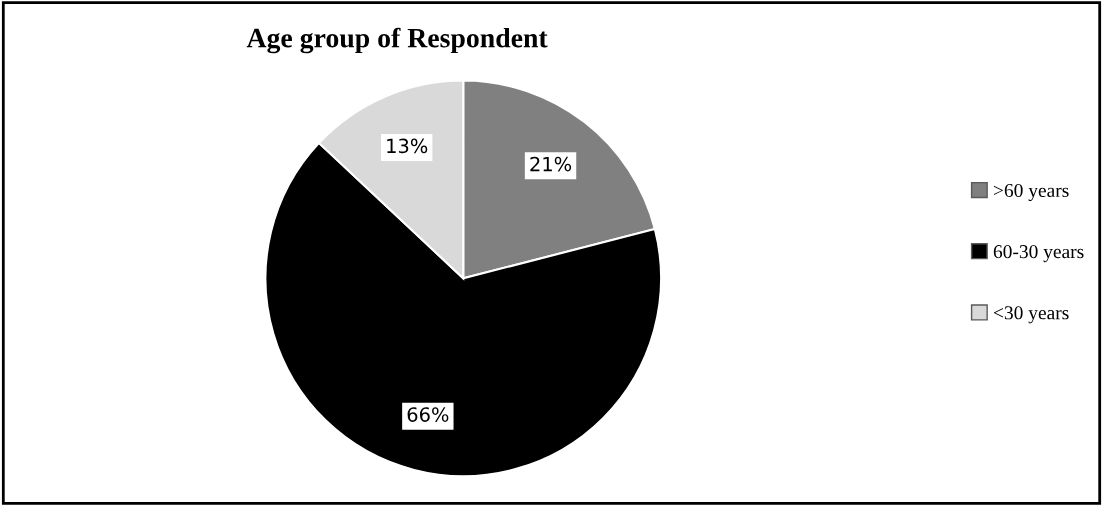  What do you see at coordinates (397, 40) in the screenshot?
I see `chart-title: Age group of Respondent` at bounding box center [397, 40].